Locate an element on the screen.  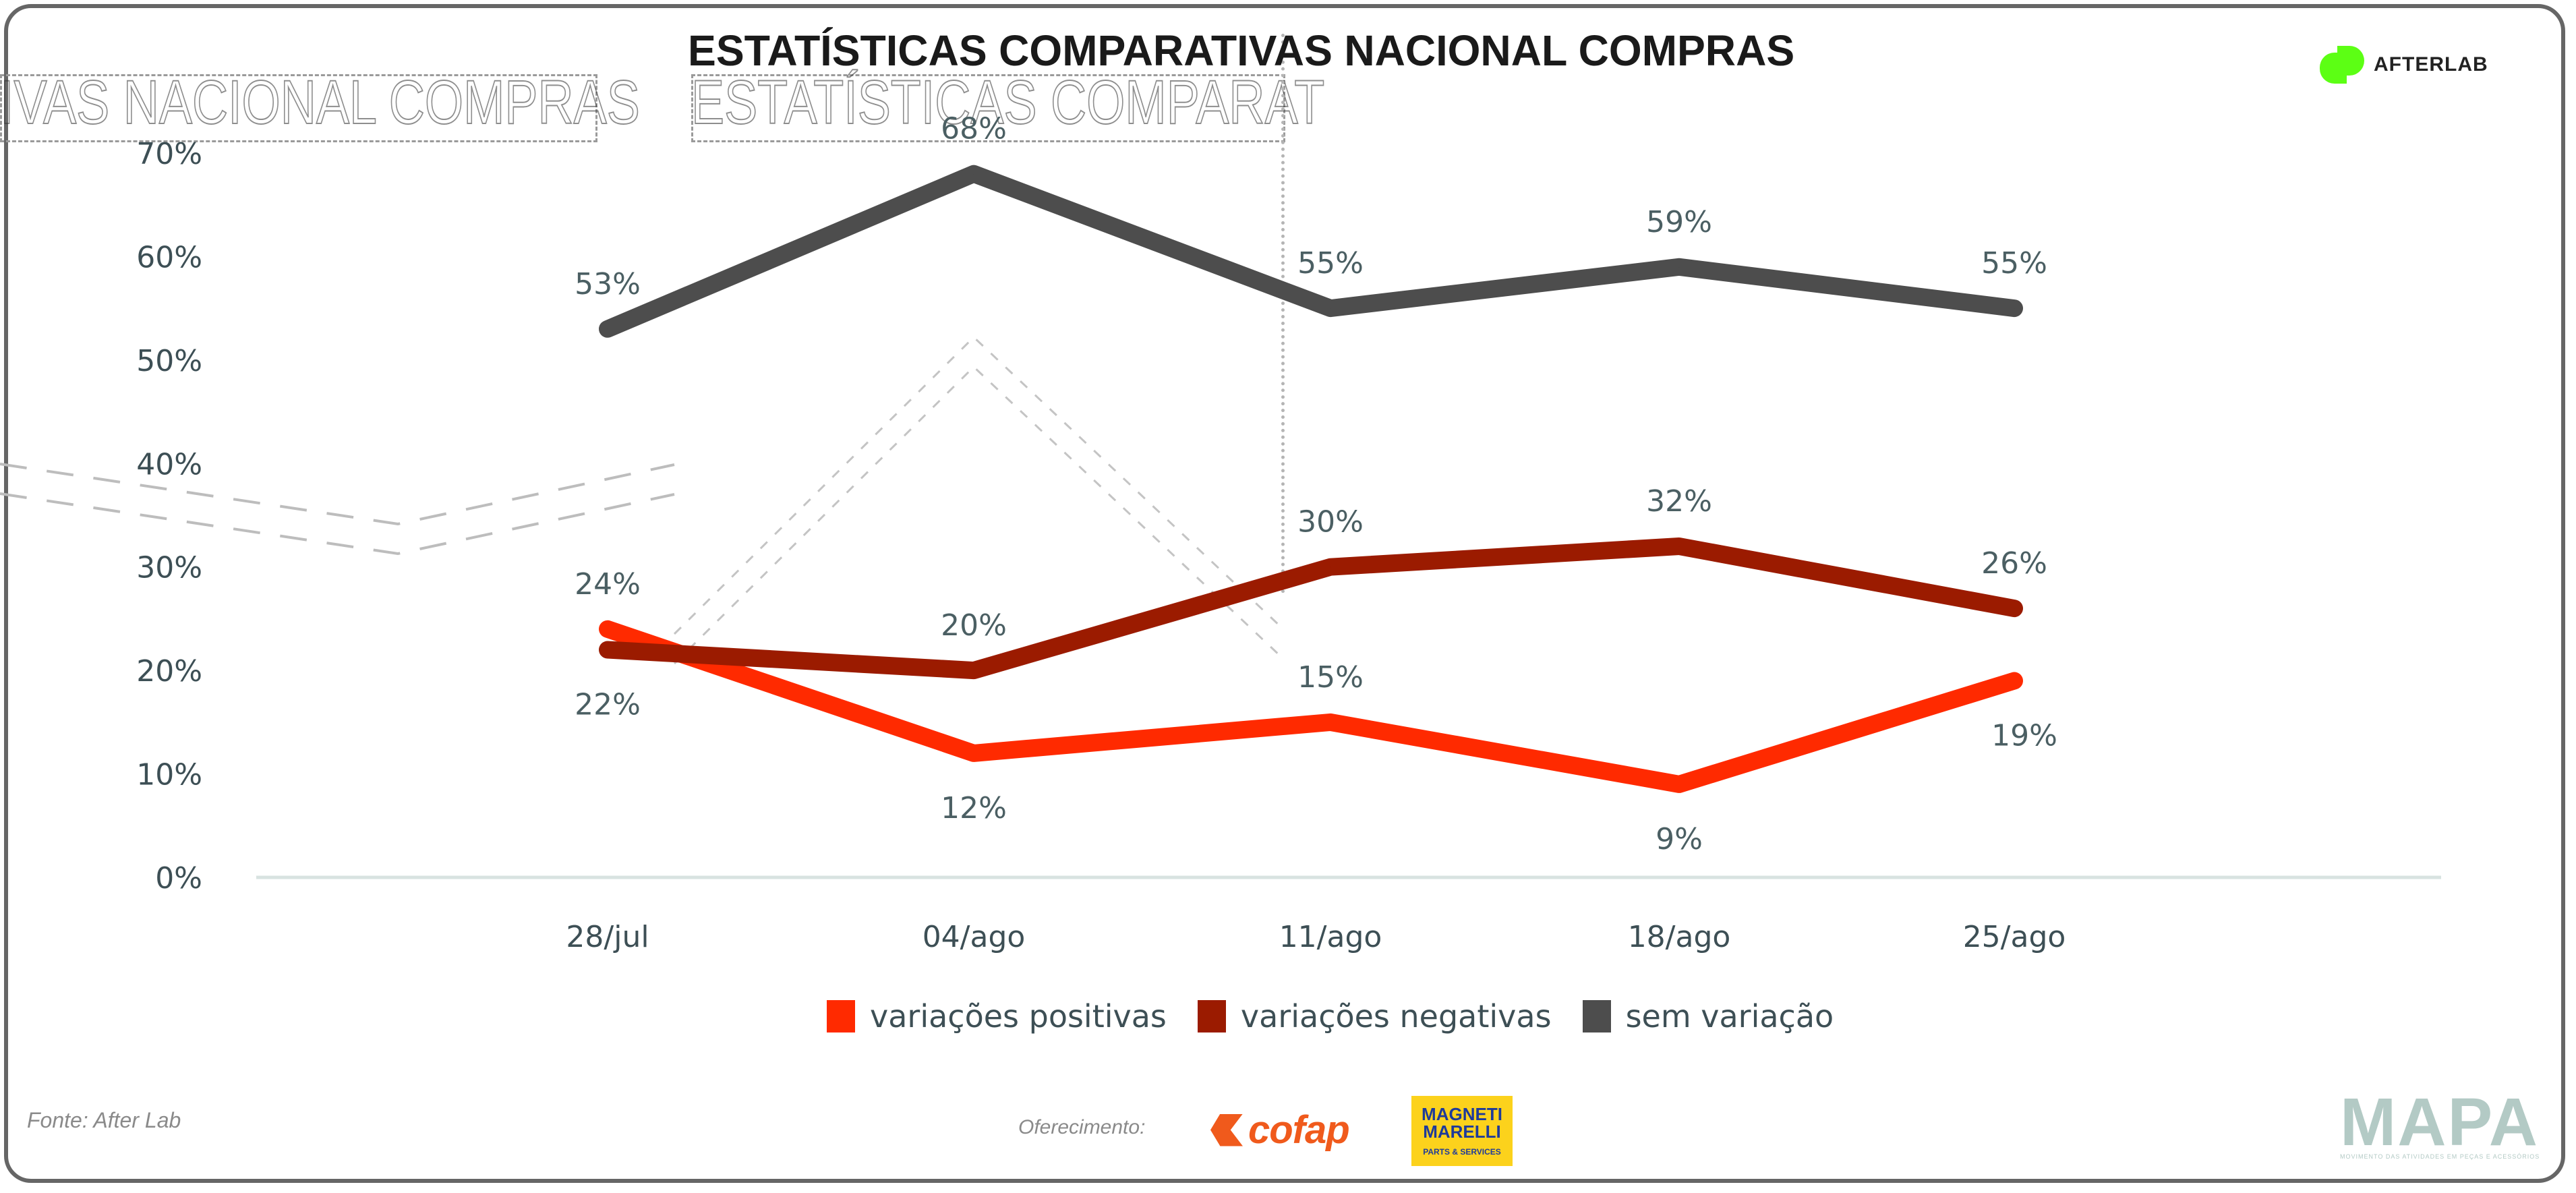
data-label: 26% is located at coordinates (2014, 563).